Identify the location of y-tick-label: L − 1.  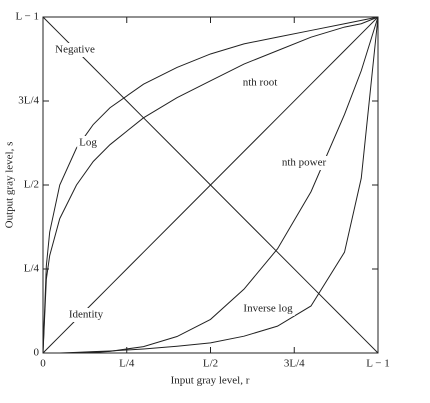
(27, 17).